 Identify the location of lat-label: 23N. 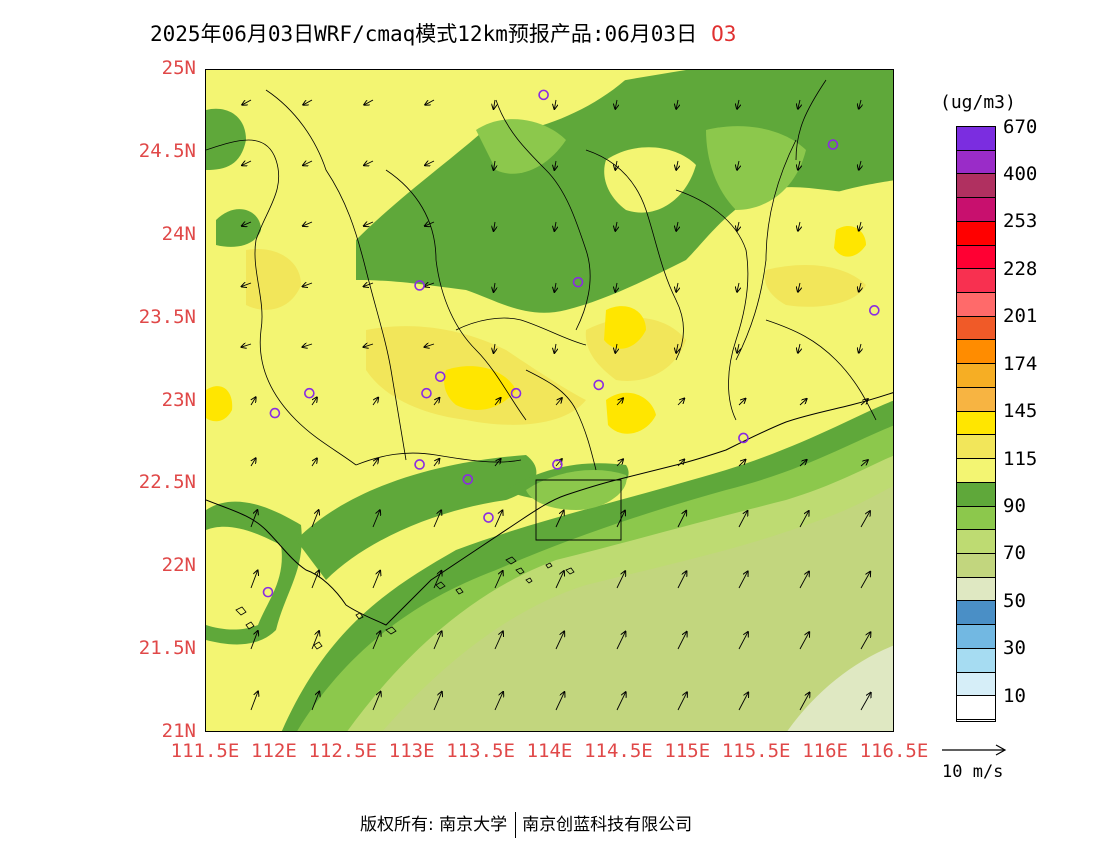
(178, 399).